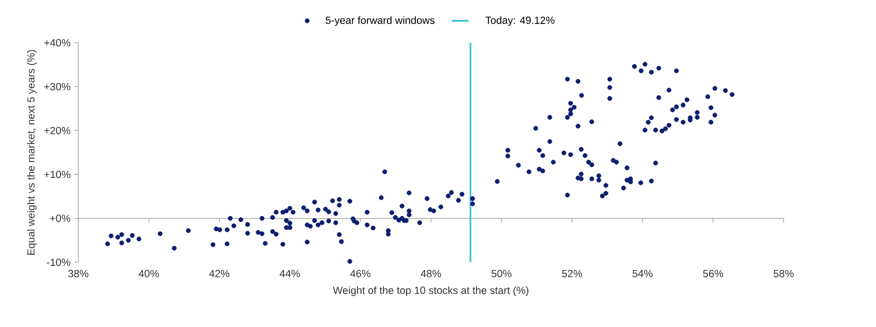  I want to click on y-tick-label: +40%, so click(57, 42).